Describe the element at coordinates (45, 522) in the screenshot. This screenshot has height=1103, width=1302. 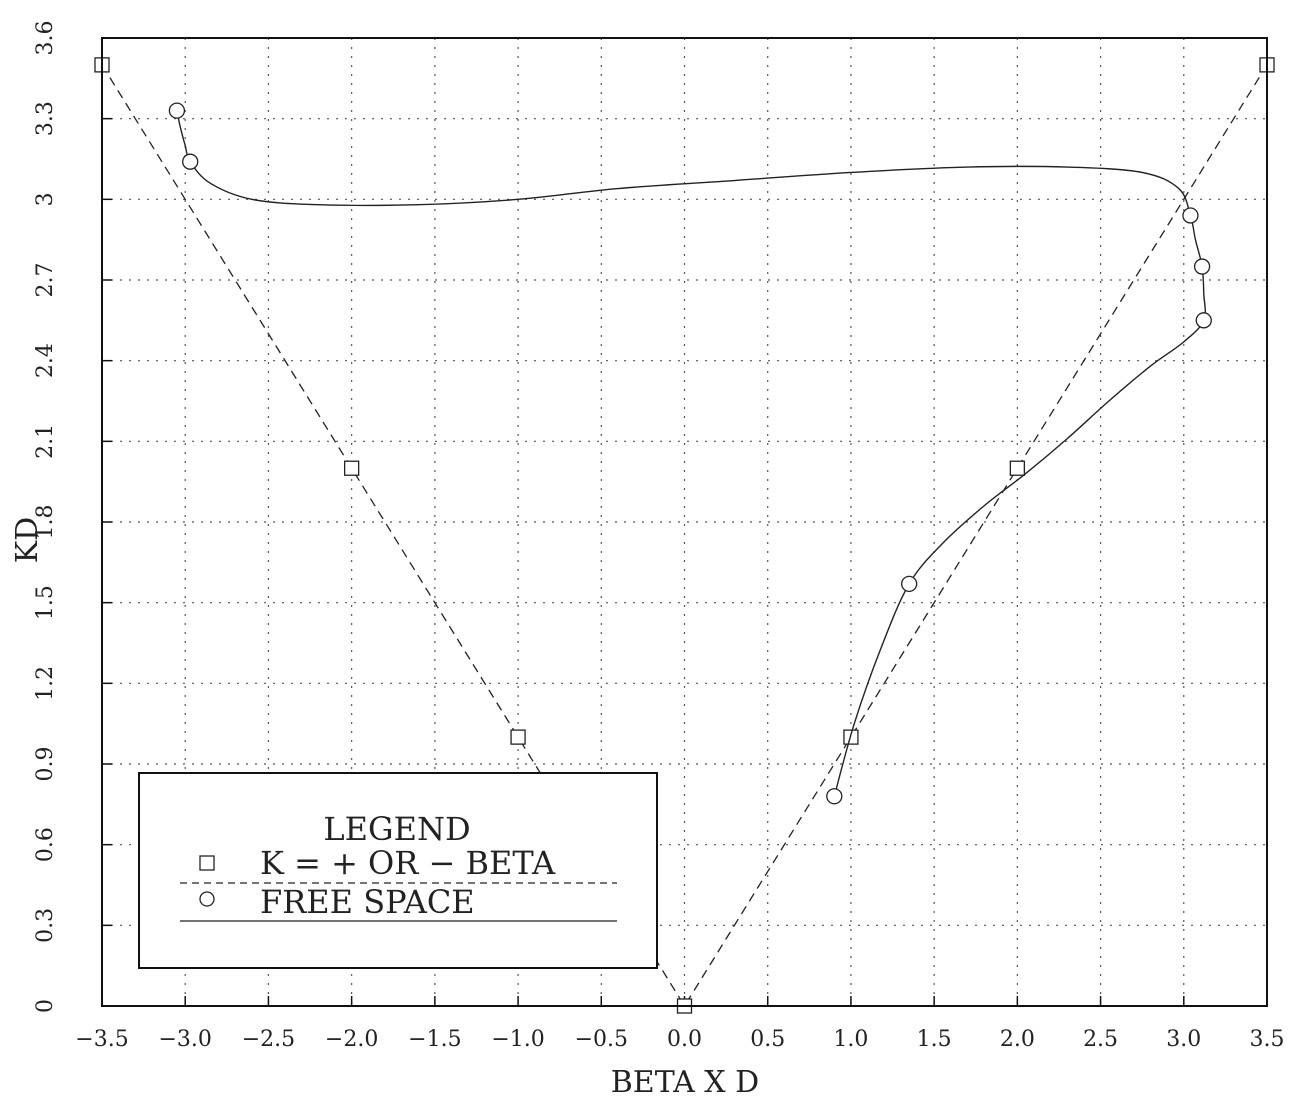
I see `y-tick-label: 1.8` at that location.